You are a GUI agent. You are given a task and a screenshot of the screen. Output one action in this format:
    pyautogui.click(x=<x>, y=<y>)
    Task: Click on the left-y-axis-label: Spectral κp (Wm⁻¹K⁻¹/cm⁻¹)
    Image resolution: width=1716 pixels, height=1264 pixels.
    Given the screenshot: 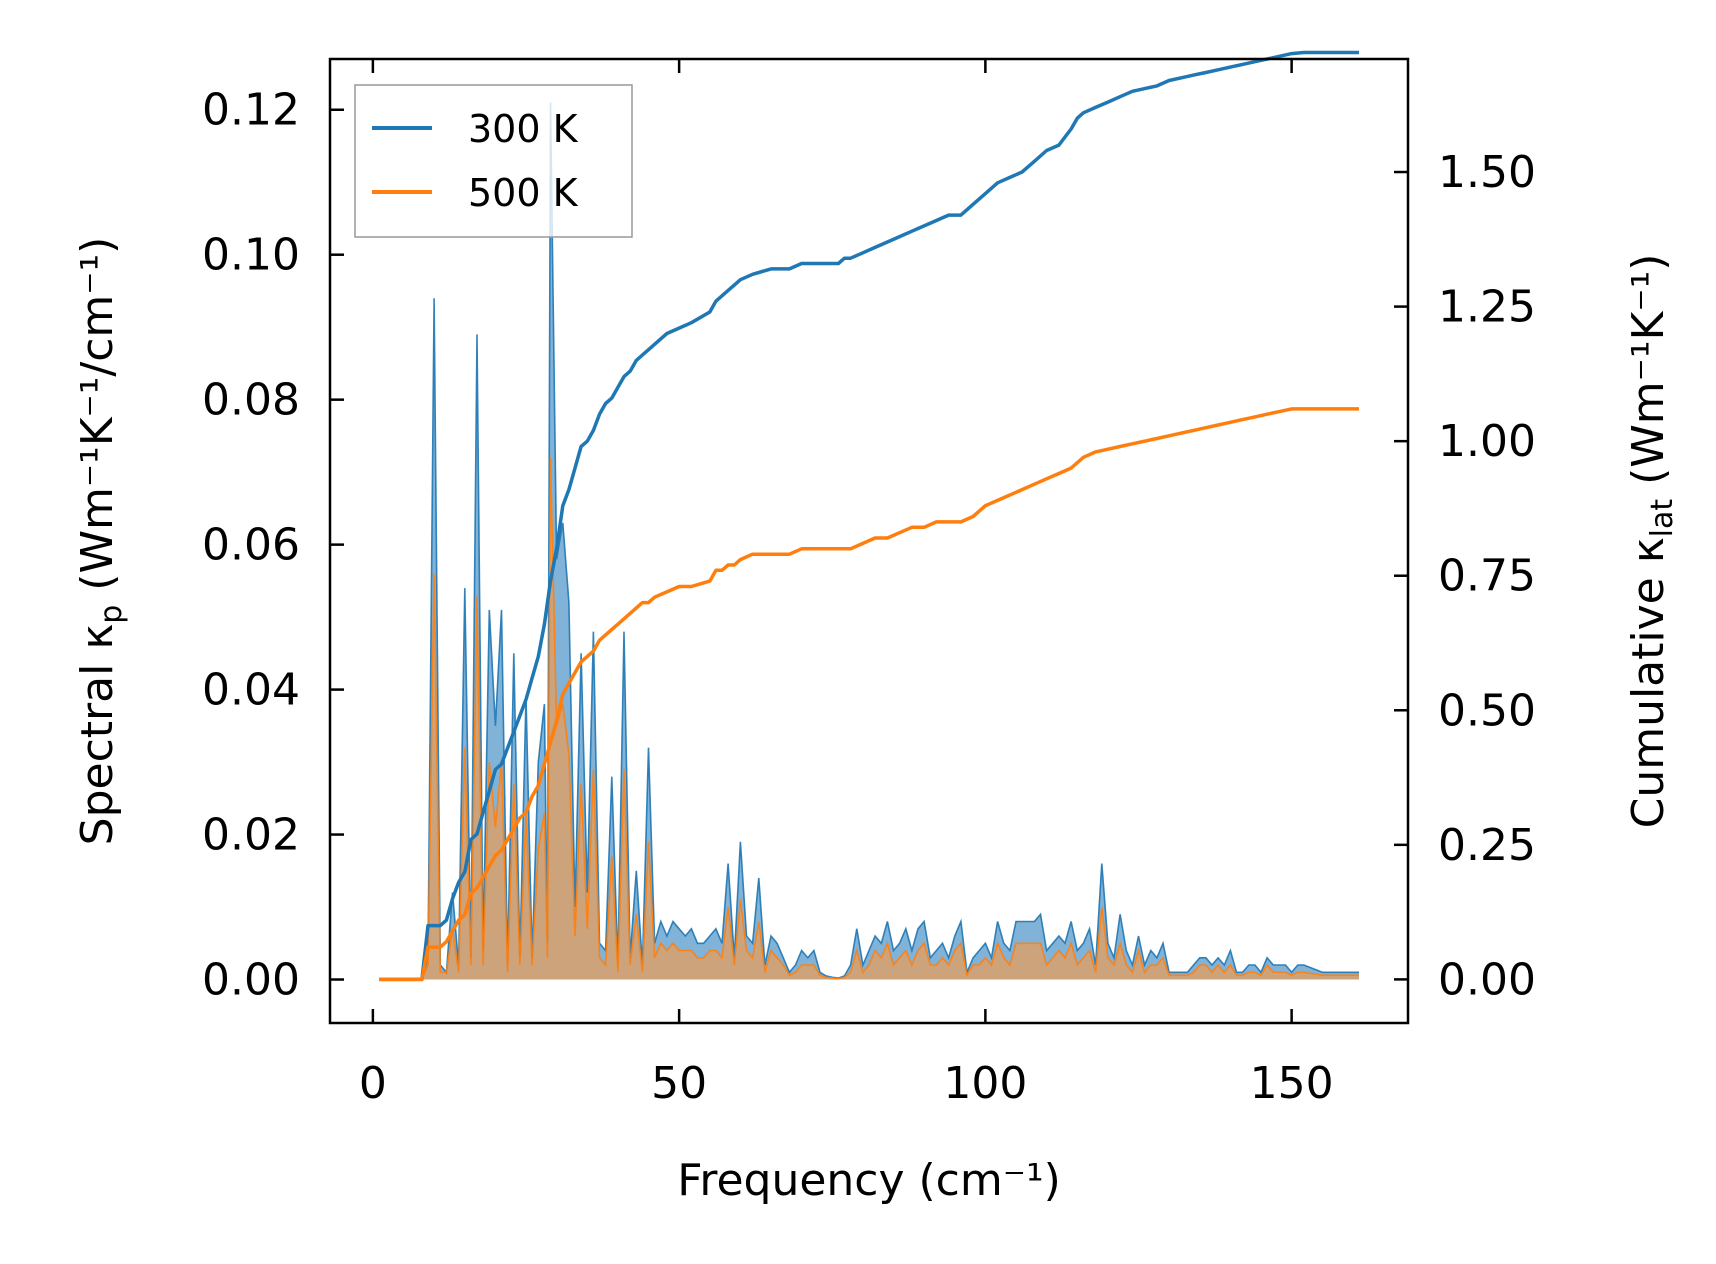 What is the action you would take?
    pyautogui.click(x=100, y=541)
    